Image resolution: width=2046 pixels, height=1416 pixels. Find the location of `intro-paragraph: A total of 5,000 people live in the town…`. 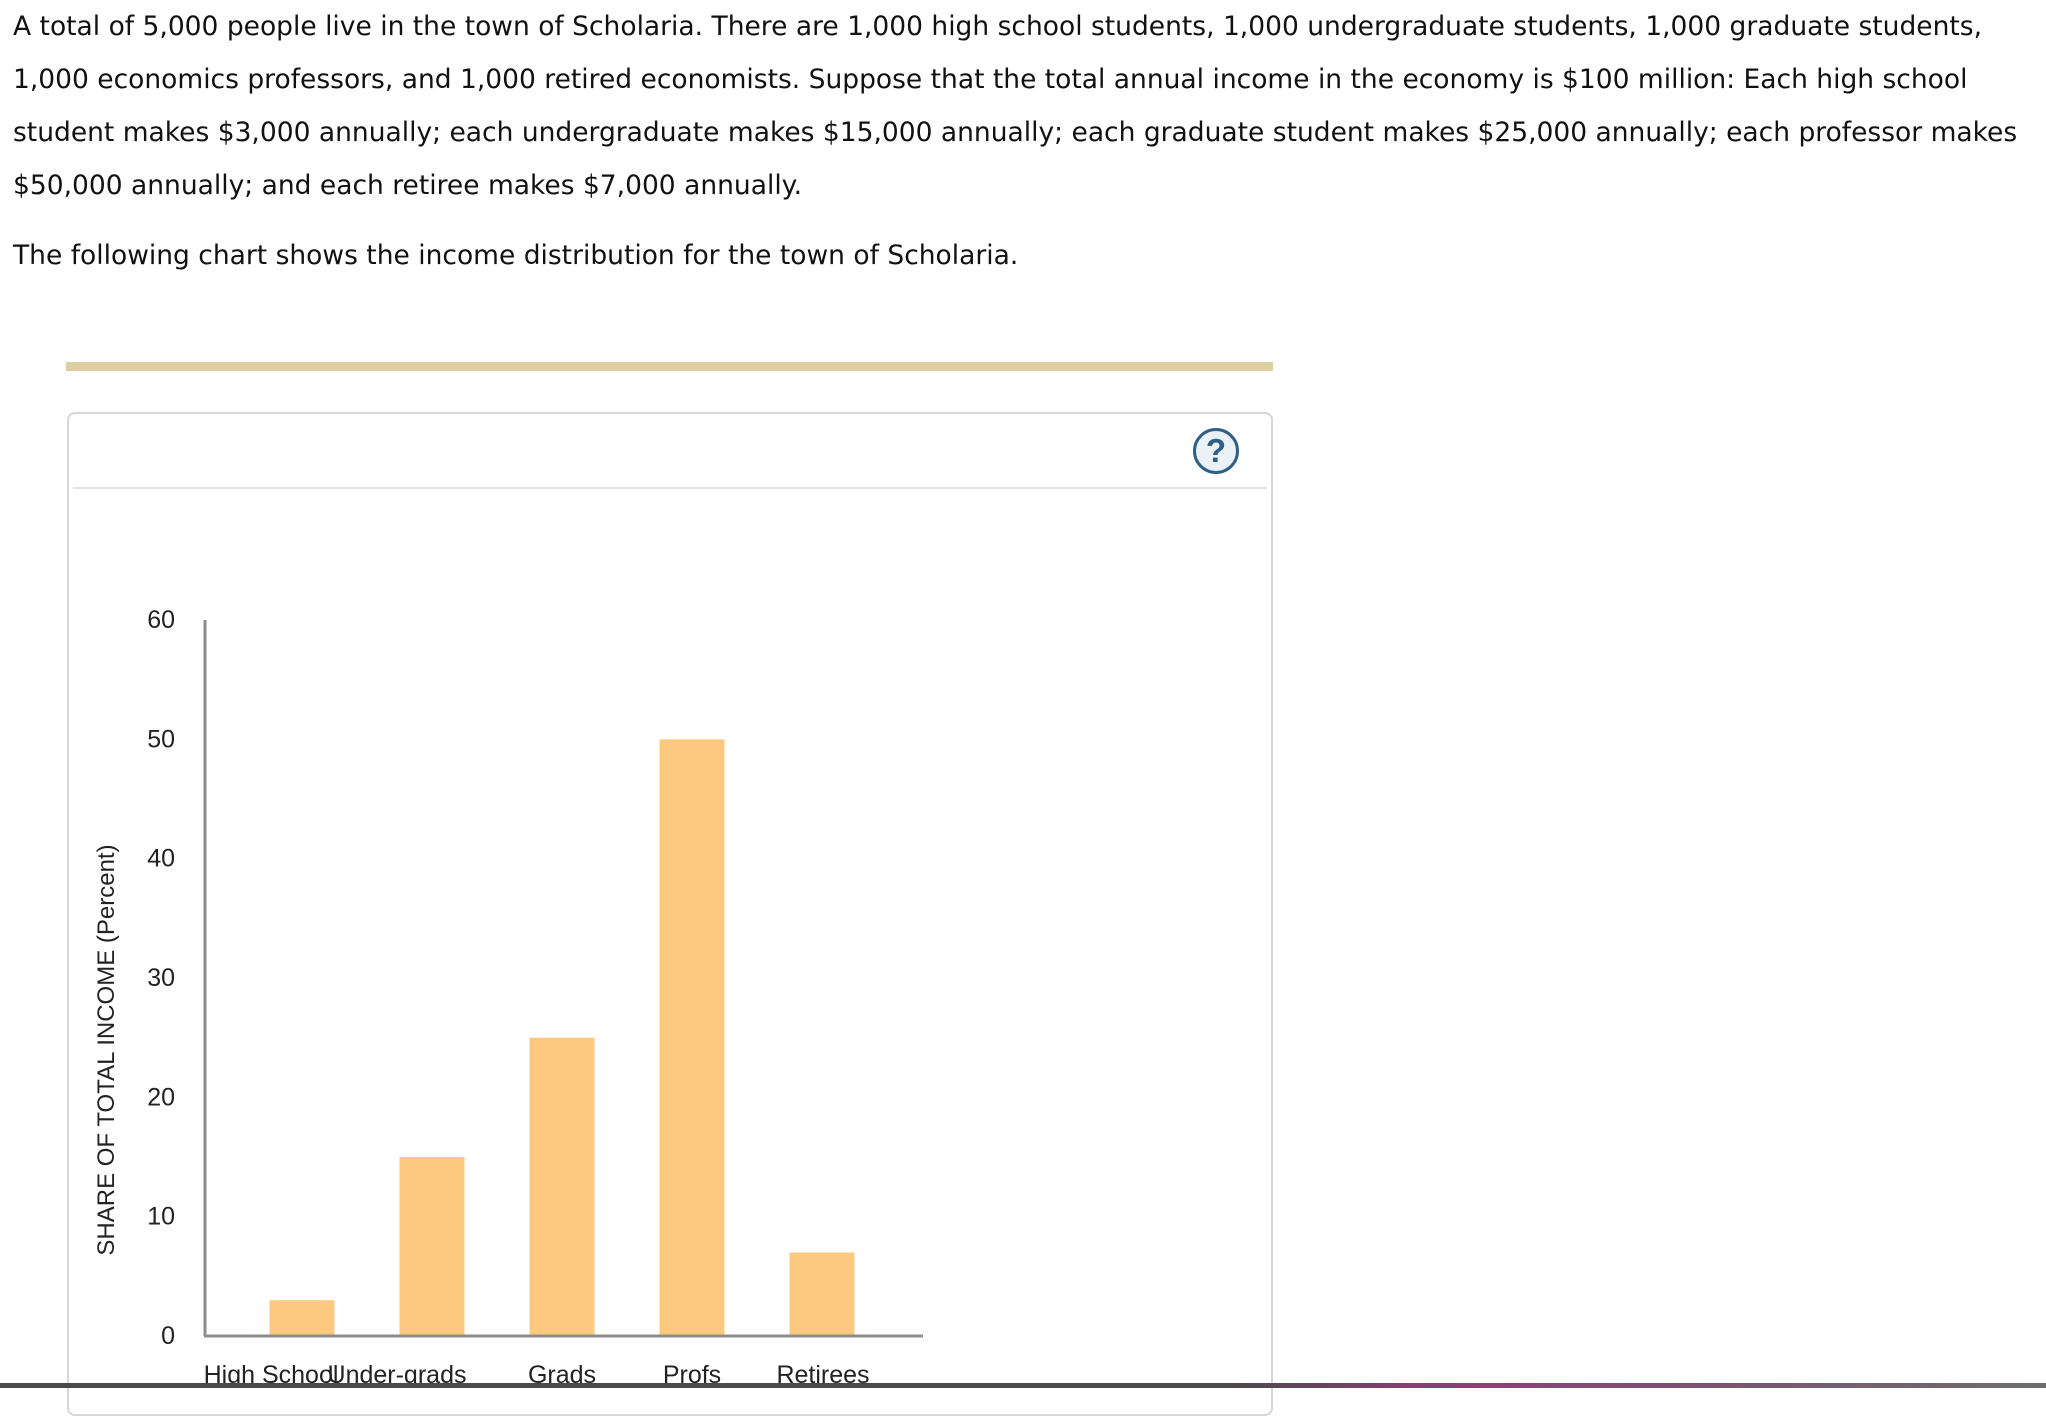

intro-paragraph: A total of 5,000 people live in the town… is located at coordinates (1015, 106).